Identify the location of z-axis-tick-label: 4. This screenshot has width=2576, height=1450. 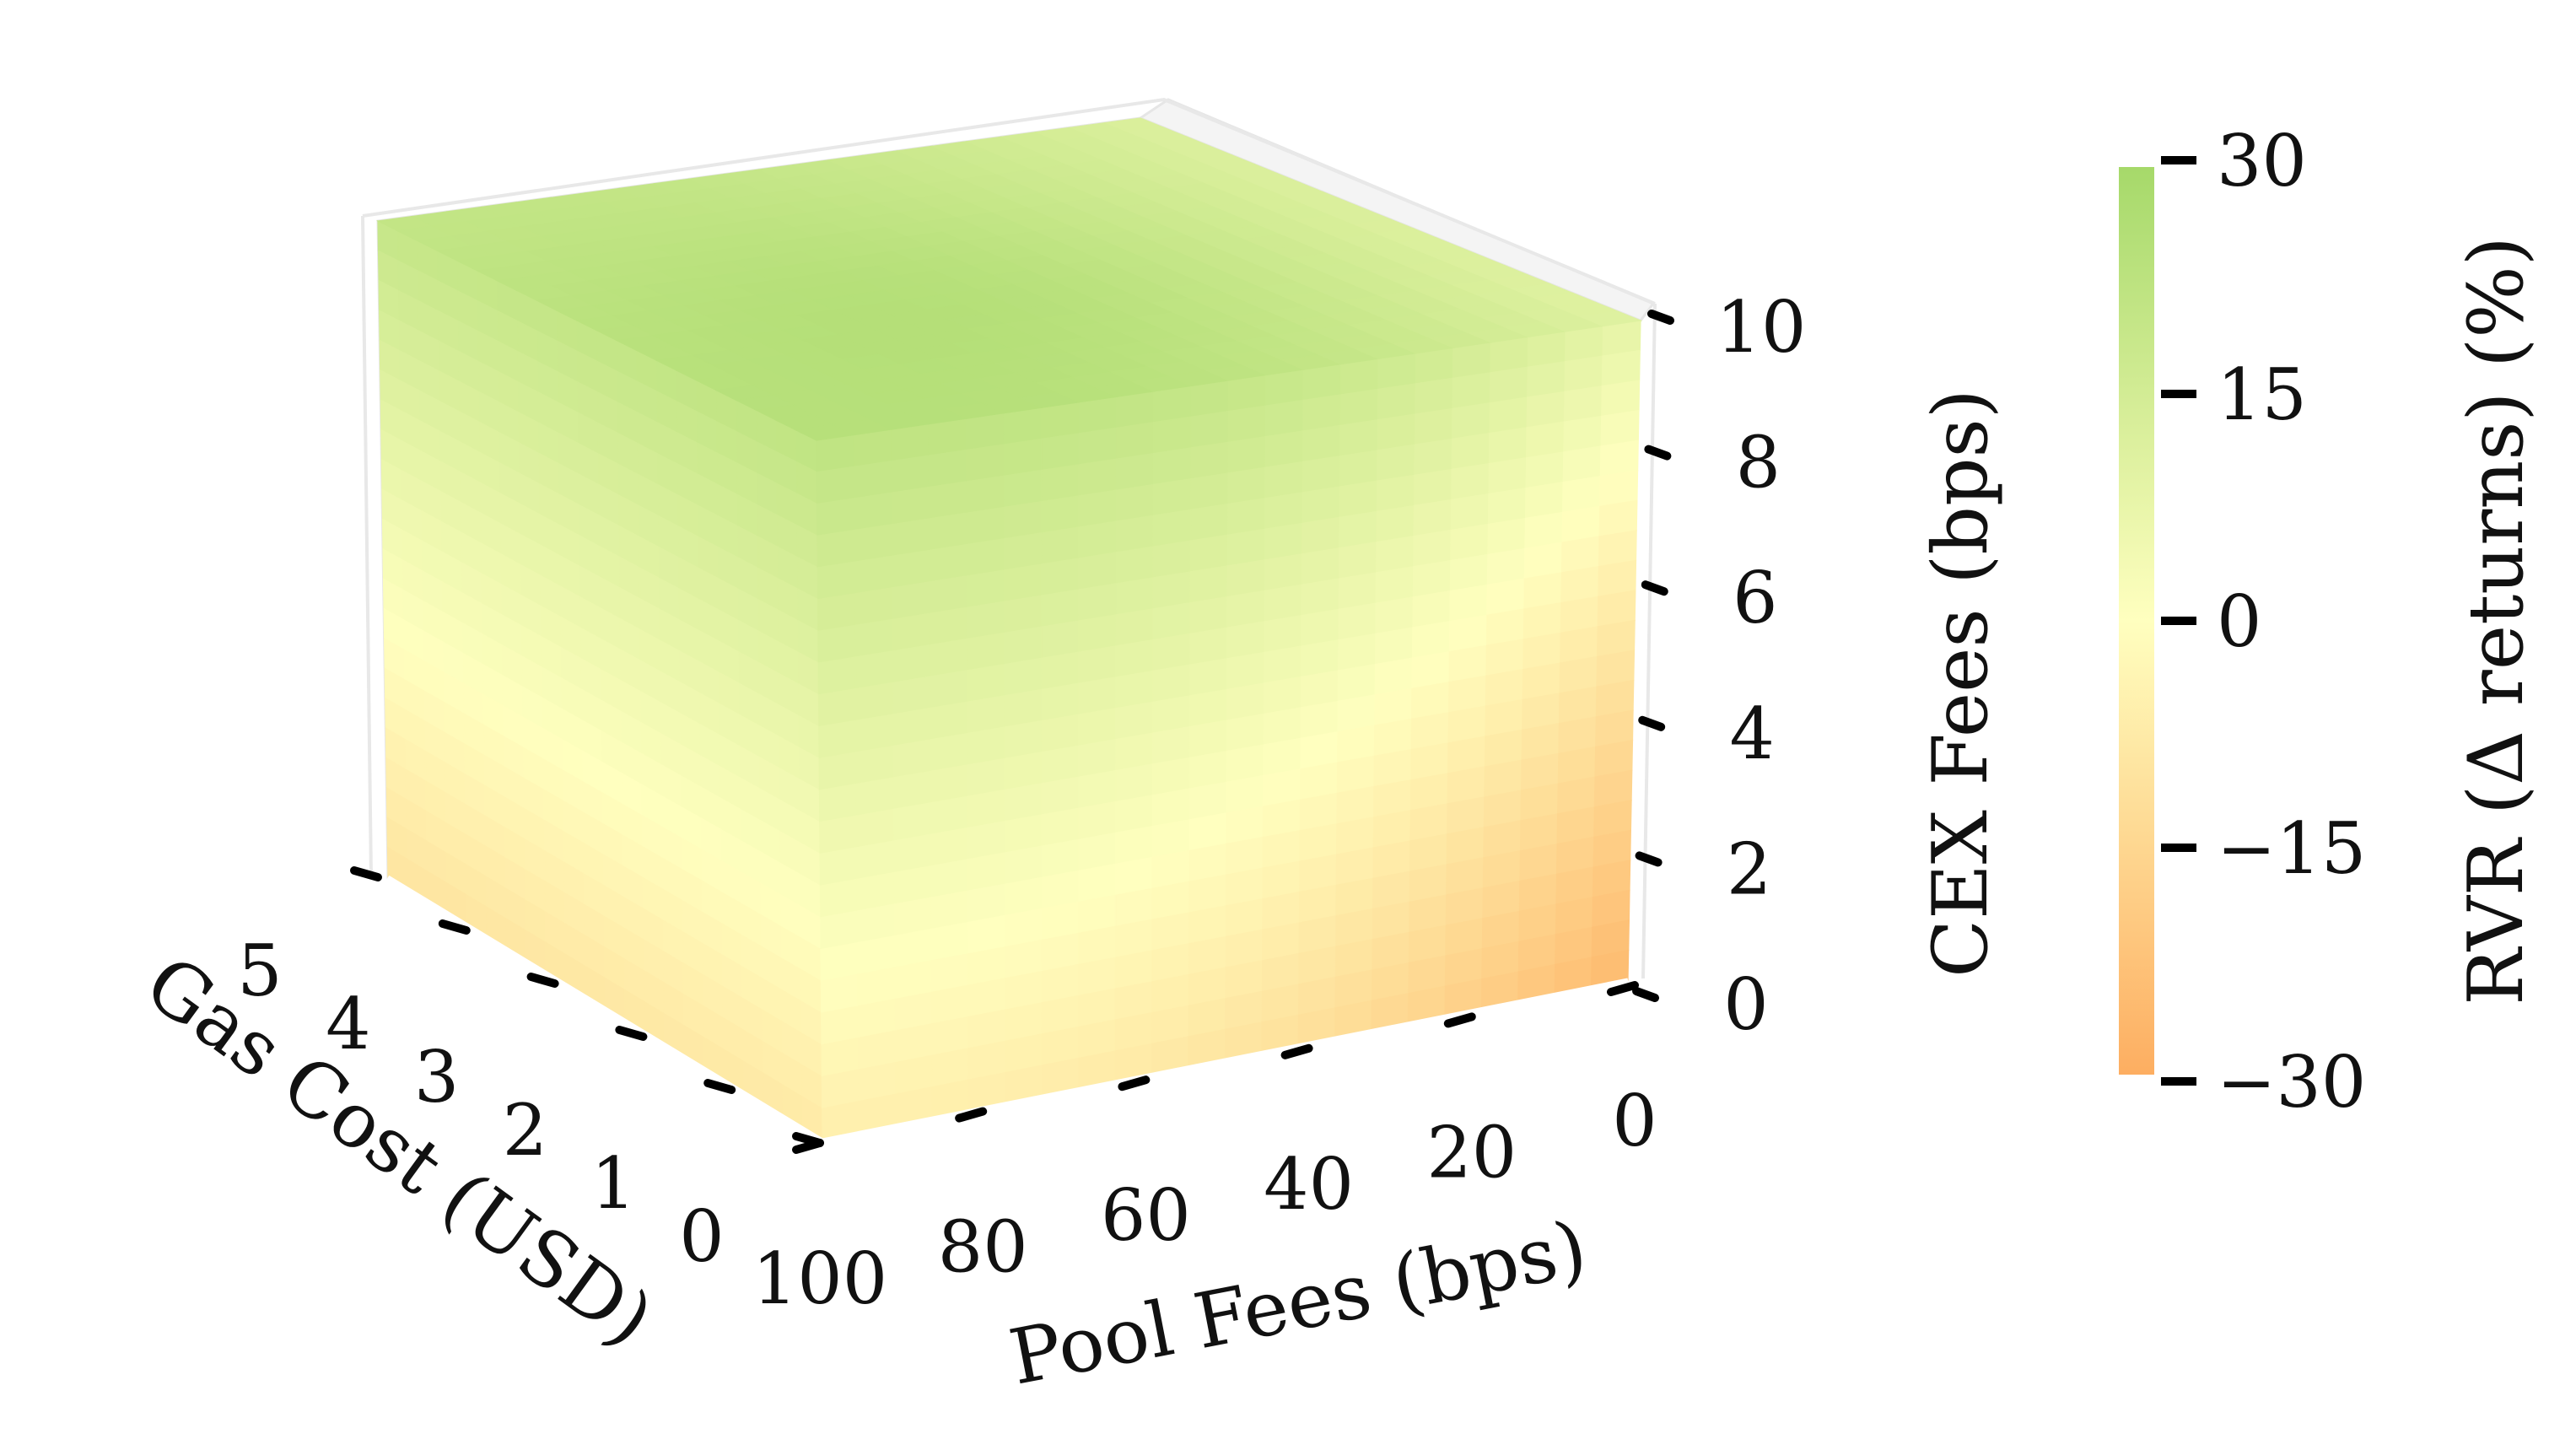
(1751, 734).